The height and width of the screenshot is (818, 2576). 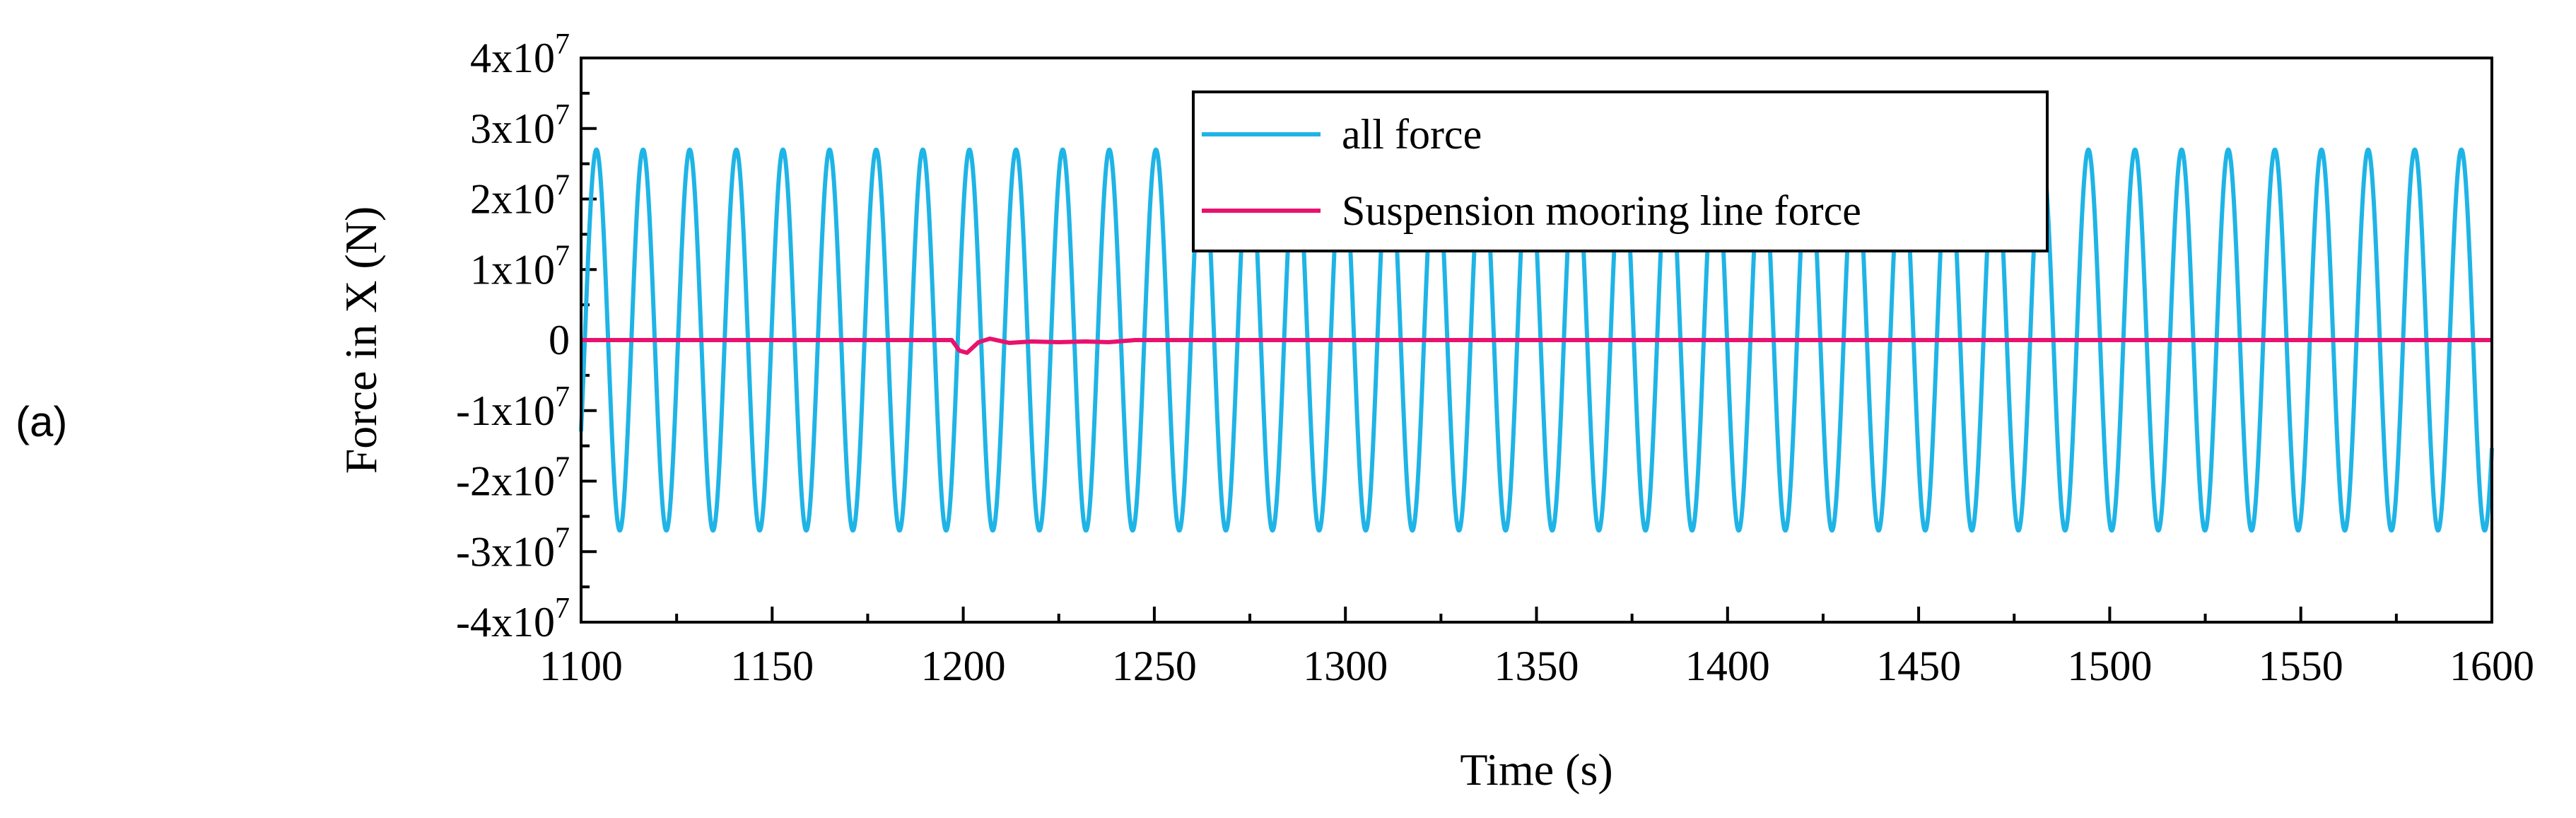 What do you see at coordinates (1918, 666) in the screenshot?
I see `x-tick-label: 1450` at bounding box center [1918, 666].